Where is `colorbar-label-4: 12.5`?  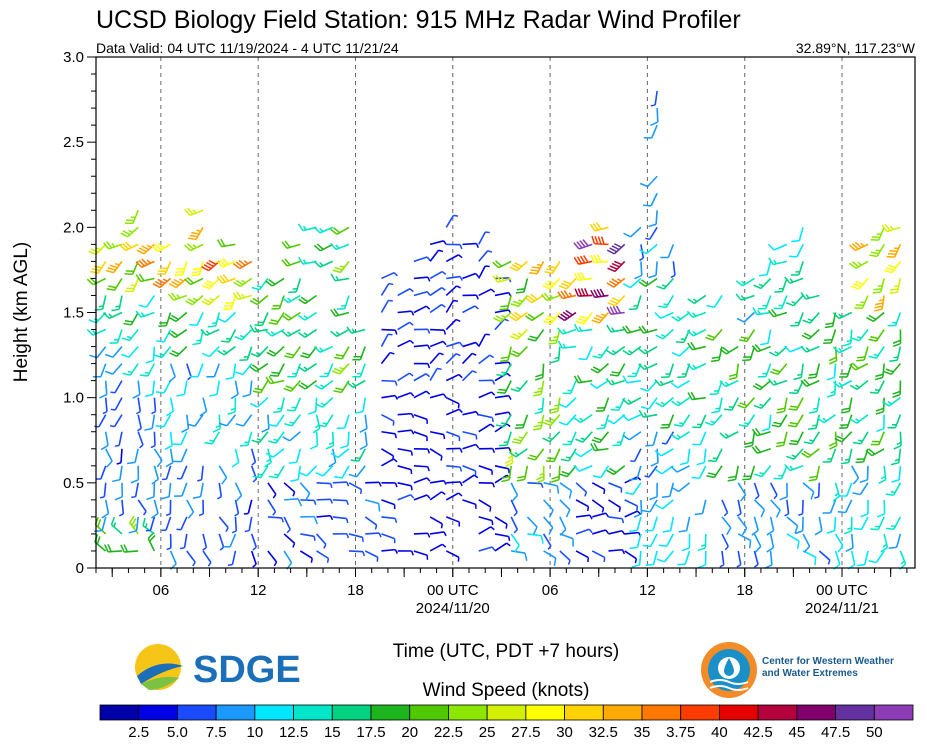
colorbar-label-4: 12.5 is located at coordinates (293, 732).